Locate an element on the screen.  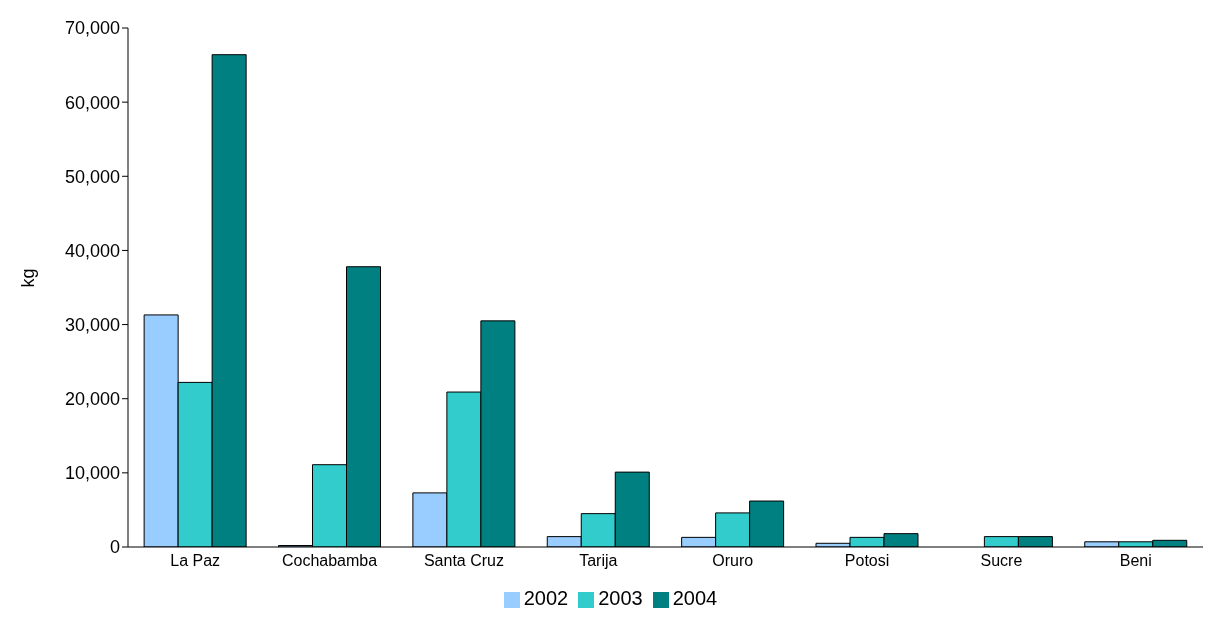
y-tick-label: 0 is located at coordinates (114, 547).